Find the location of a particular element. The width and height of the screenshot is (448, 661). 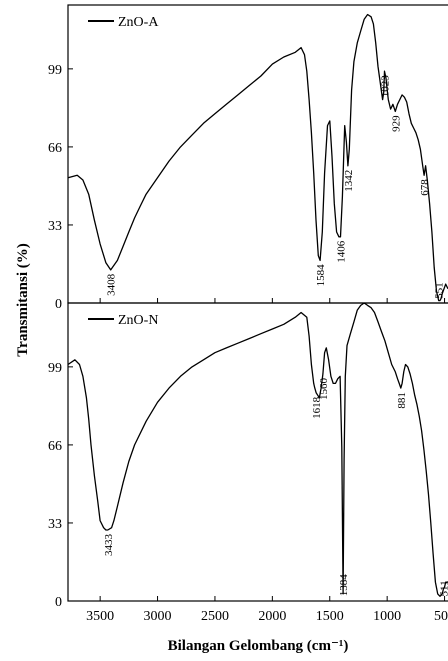

x-tick-label: 1000 is located at coordinates (387, 616).